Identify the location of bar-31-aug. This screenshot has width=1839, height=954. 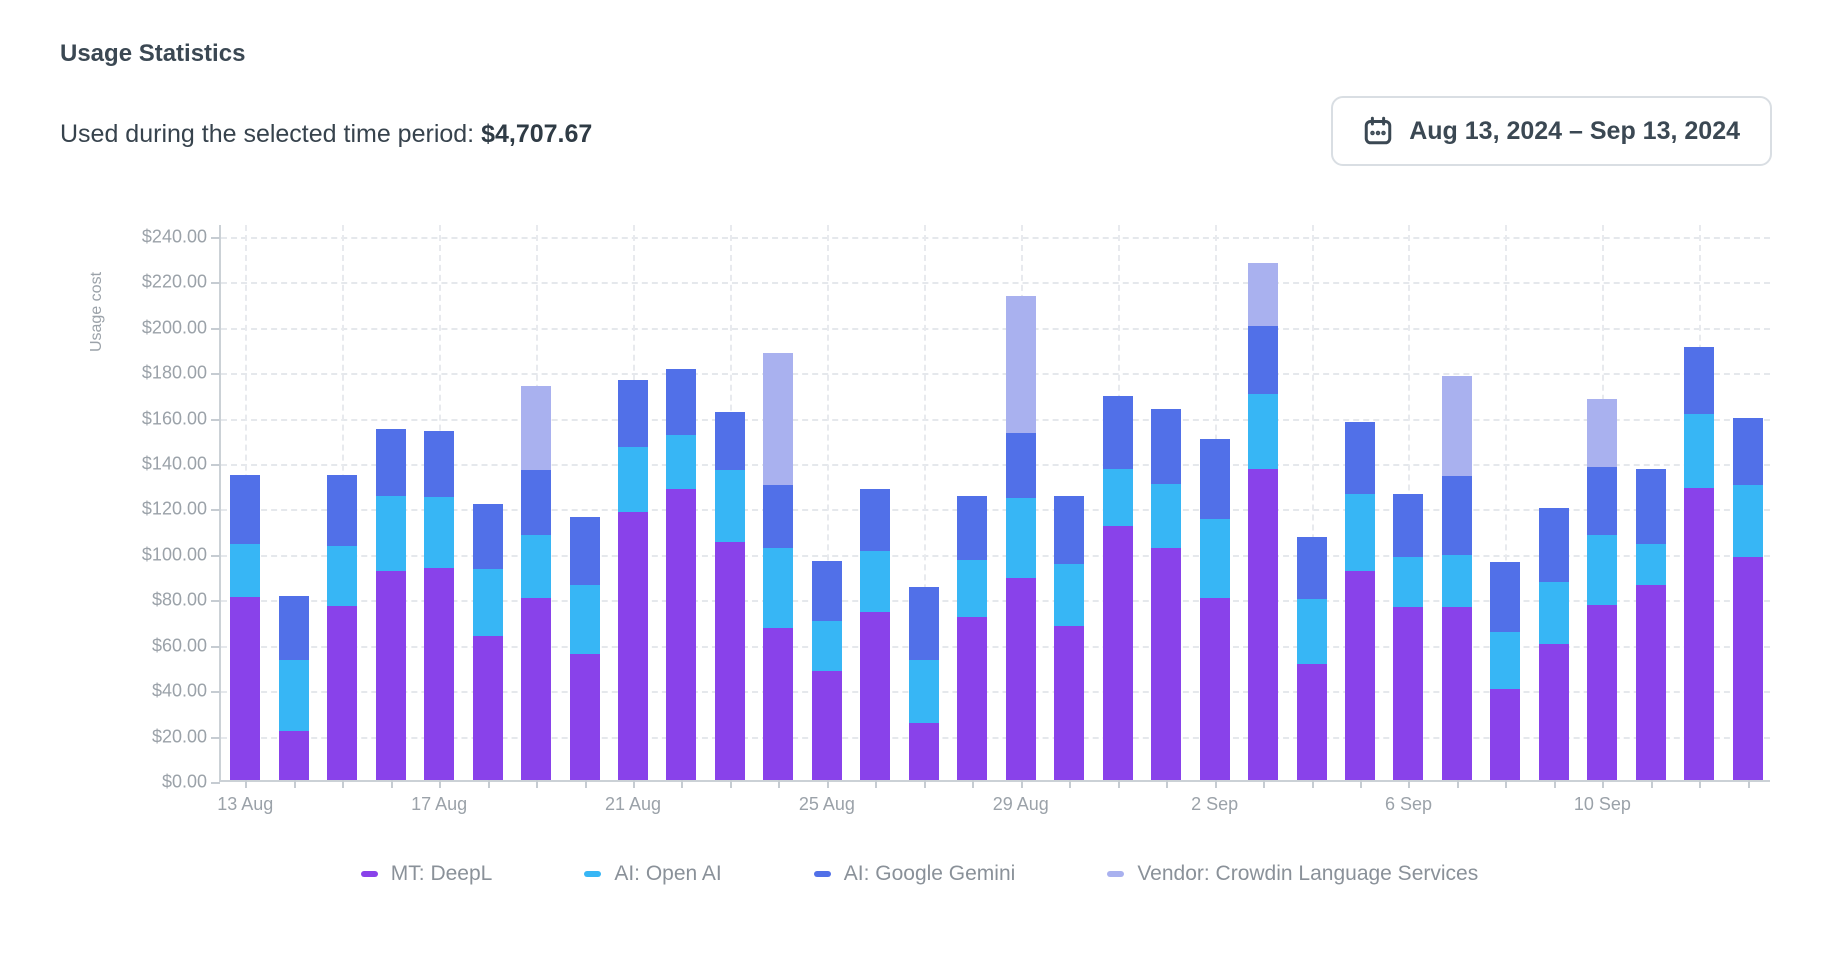
(1117, 588).